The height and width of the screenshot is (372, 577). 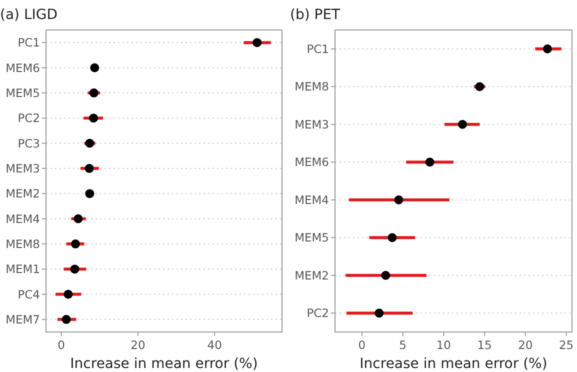 What do you see at coordinates (402, 345) in the screenshot?
I see `x-tick-label: 5` at bounding box center [402, 345].